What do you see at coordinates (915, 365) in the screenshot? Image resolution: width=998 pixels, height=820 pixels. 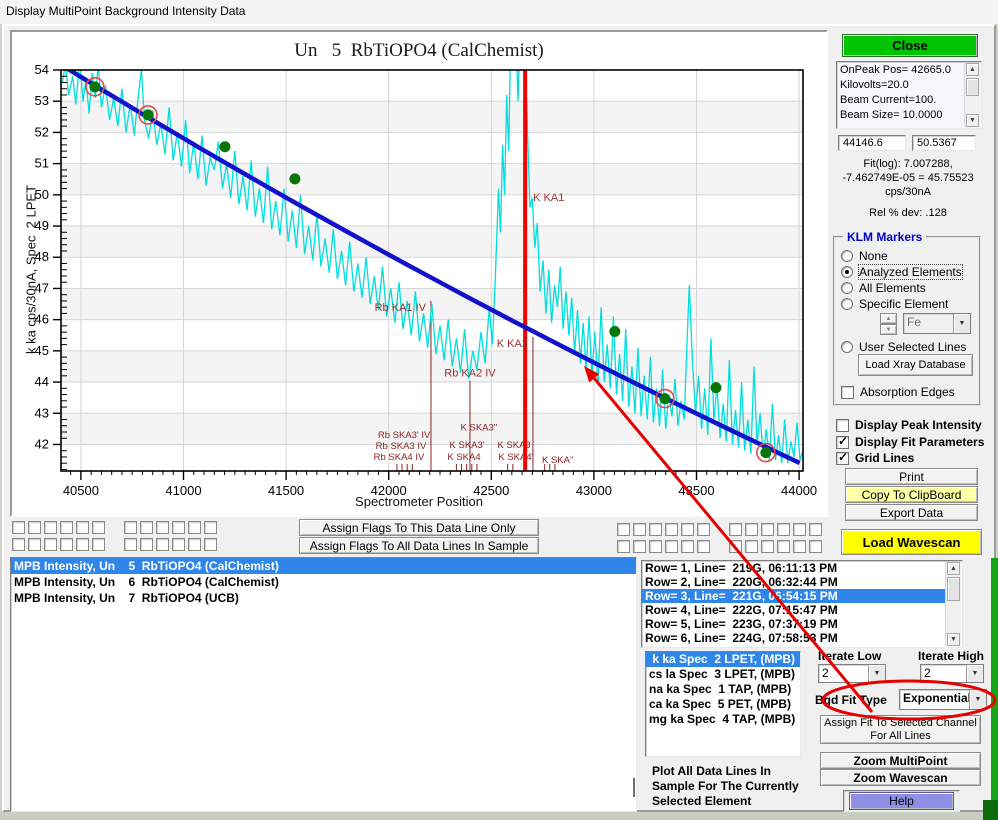 I see `load-xray-database-button: Load Xray Database` at bounding box center [915, 365].